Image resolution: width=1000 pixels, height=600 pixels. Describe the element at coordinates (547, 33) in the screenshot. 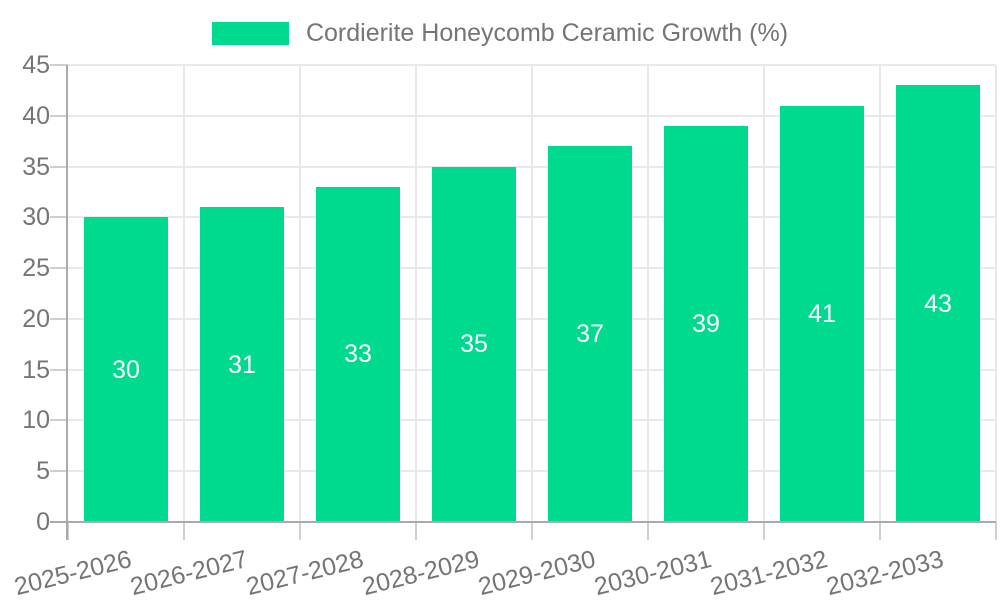

I see `legend-label: Cordierite Honeycomb Ceramic Growth (%)` at that location.